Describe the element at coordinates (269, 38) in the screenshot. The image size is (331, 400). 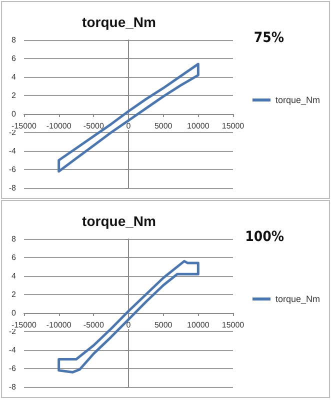
I see `text: 75%` at that location.